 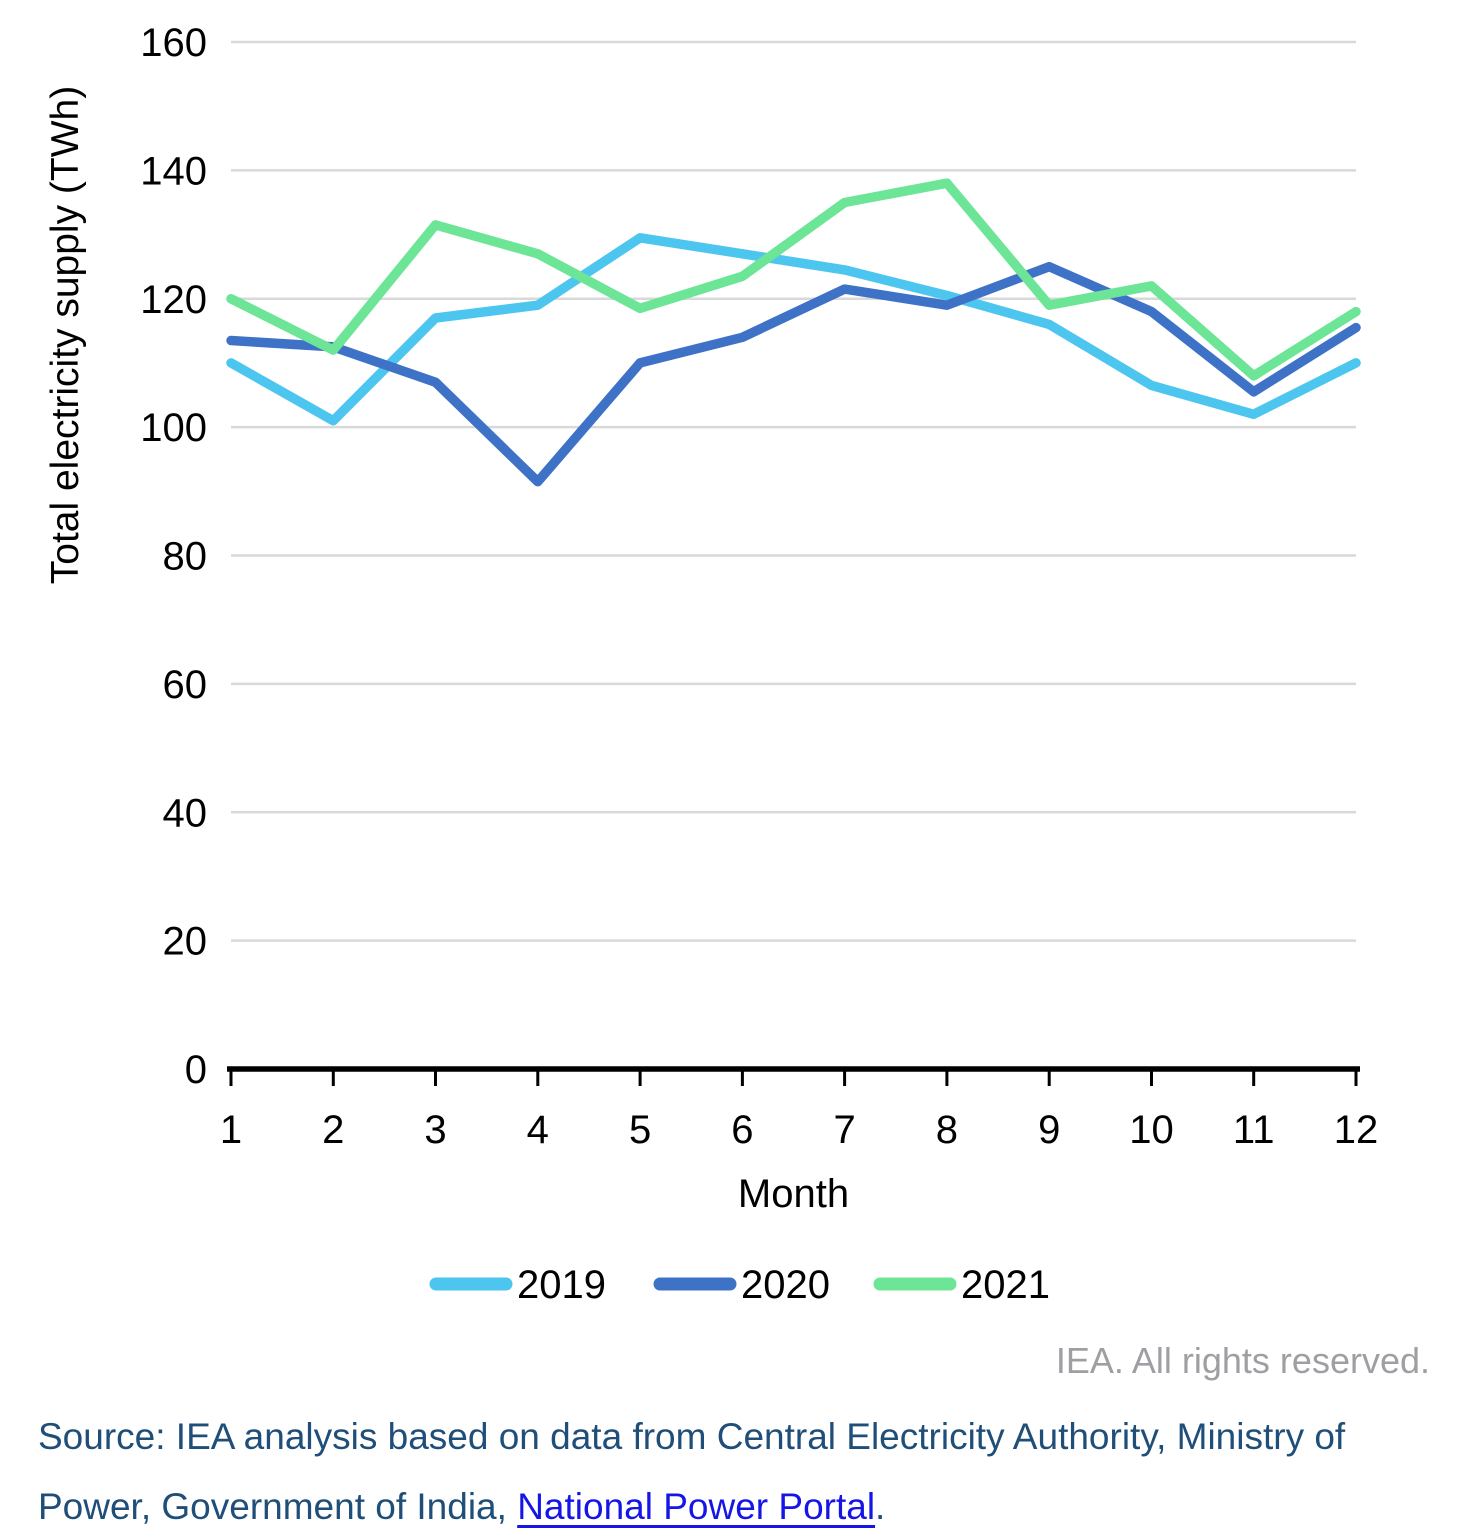 What do you see at coordinates (538, 1130) in the screenshot?
I see `x-tick-label-4: 4` at bounding box center [538, 1130].